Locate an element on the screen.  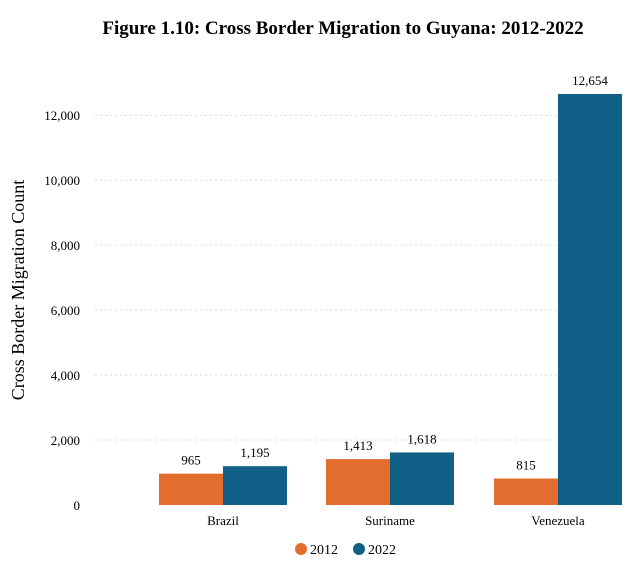
y-tick-label: 4,000 is located at coordinates (65, 375).